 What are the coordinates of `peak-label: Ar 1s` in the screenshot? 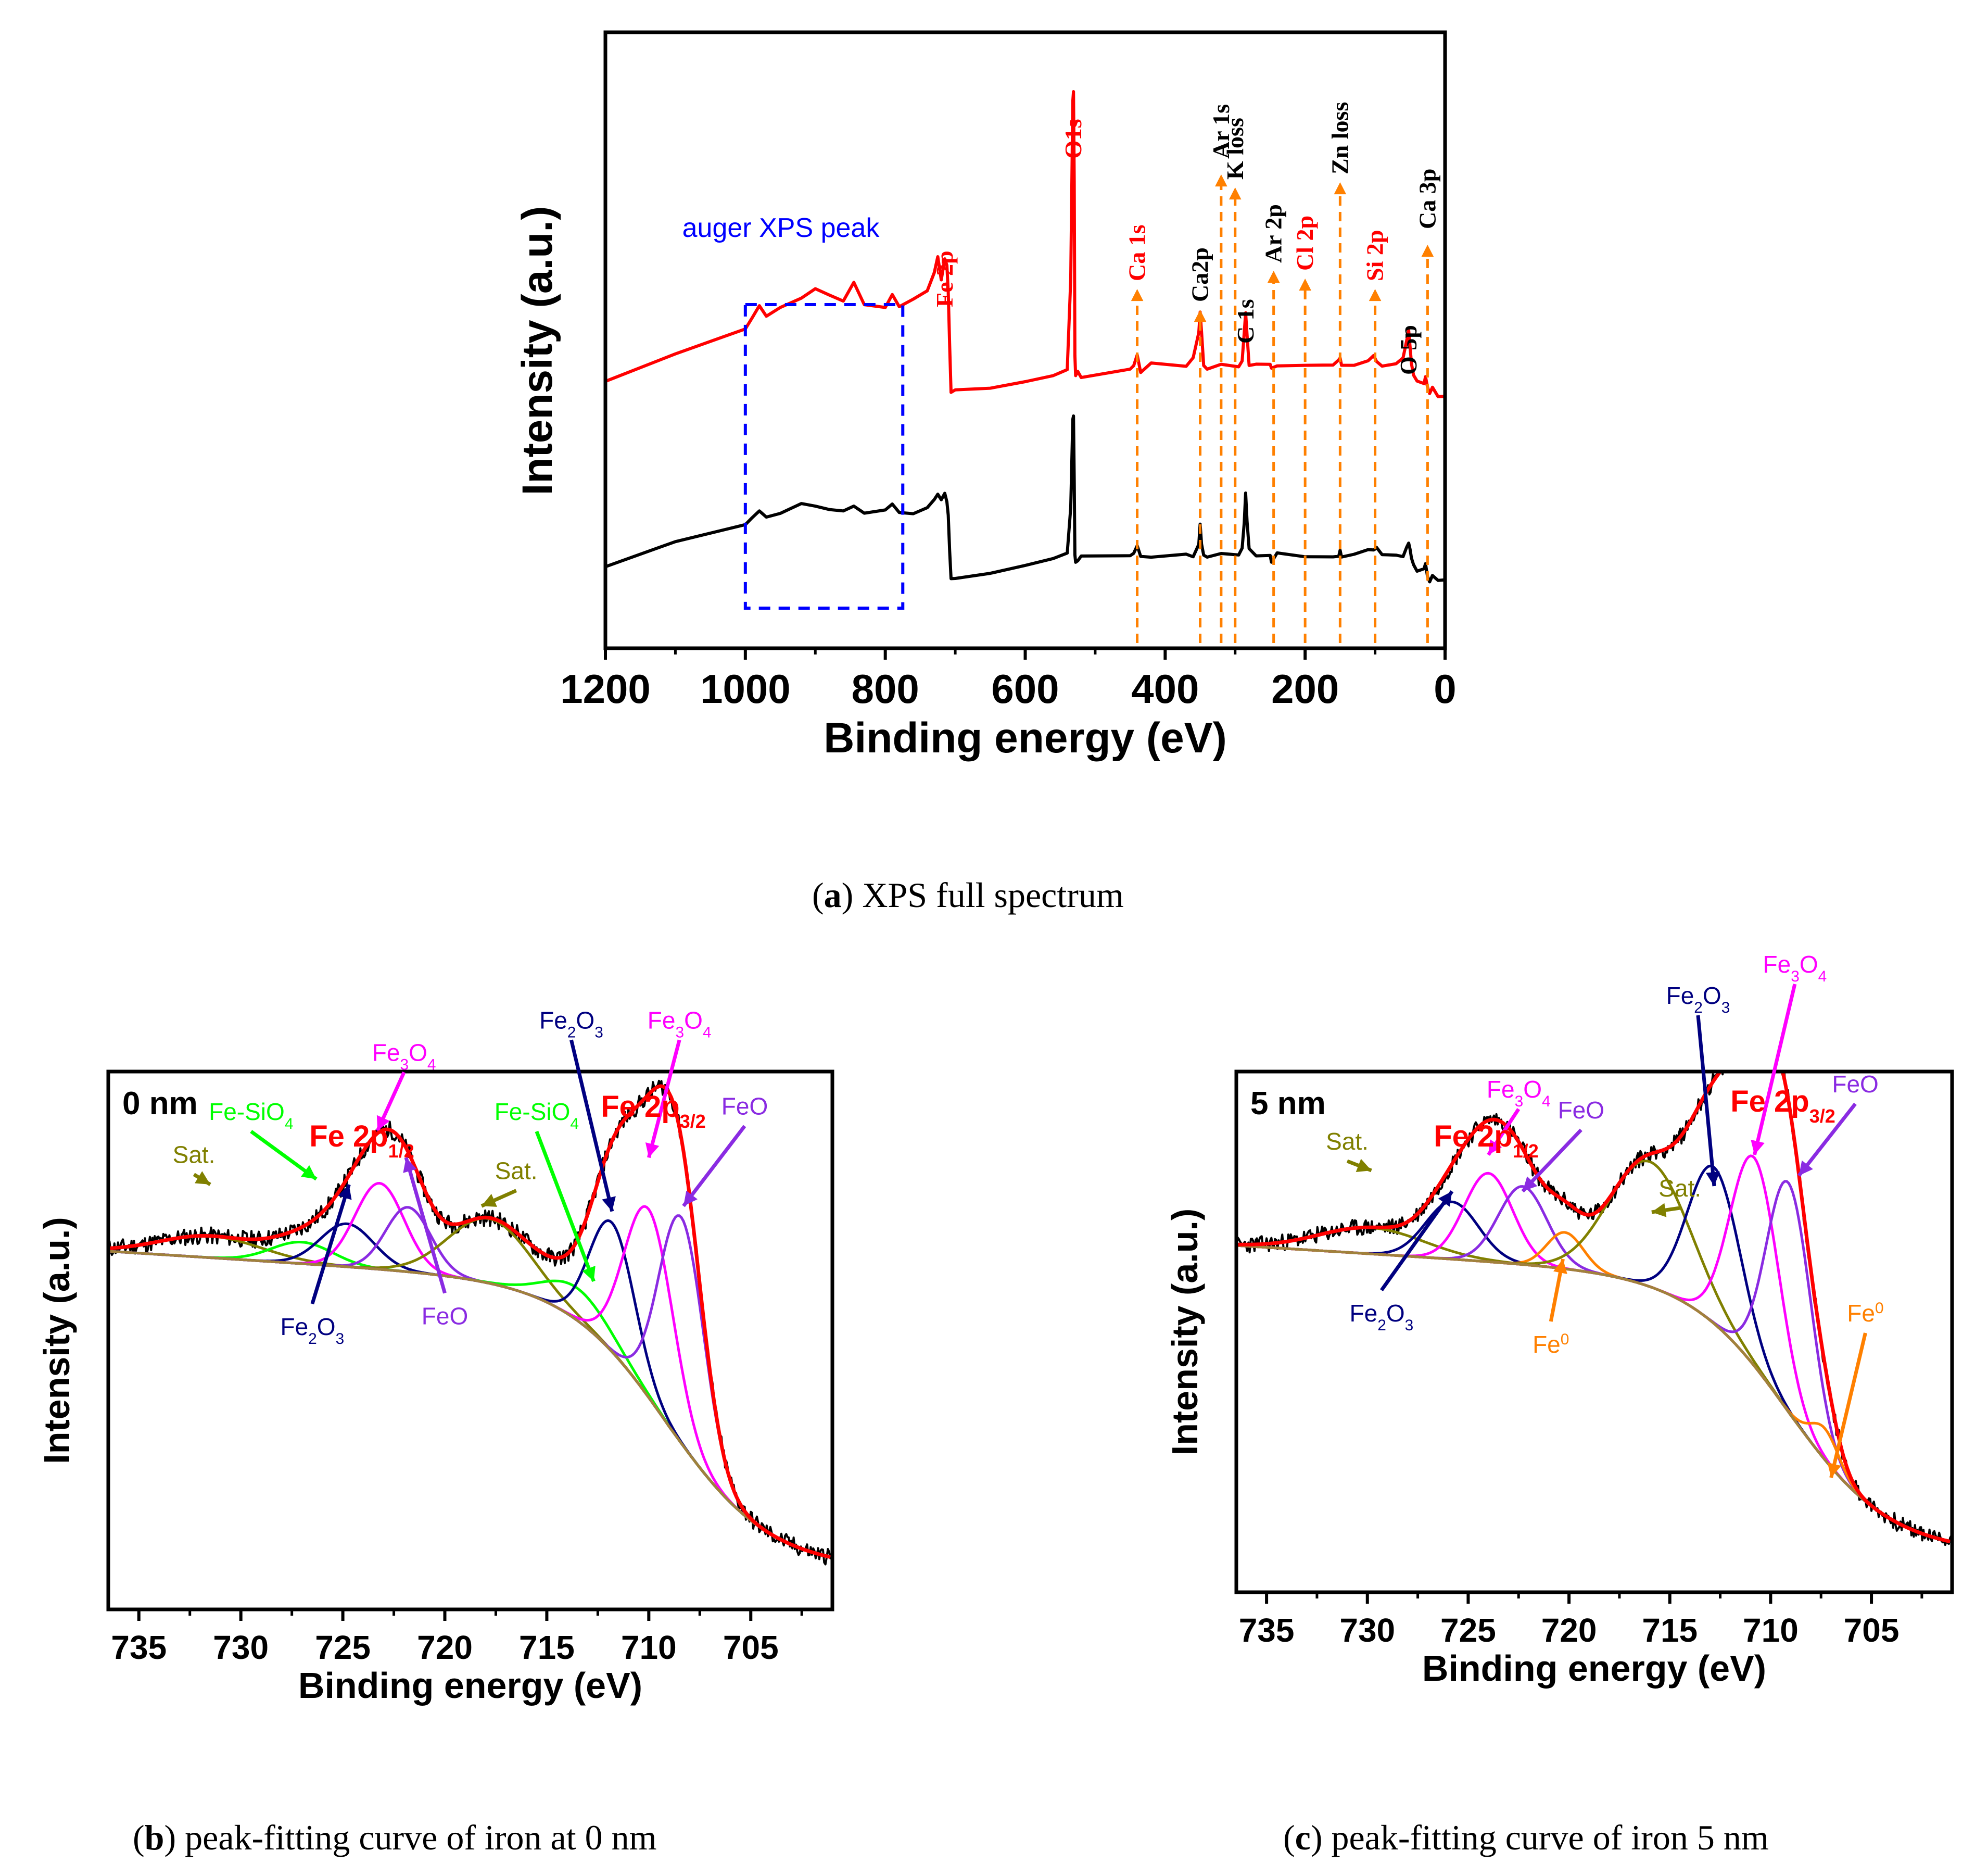 It's located at (1221, 131).